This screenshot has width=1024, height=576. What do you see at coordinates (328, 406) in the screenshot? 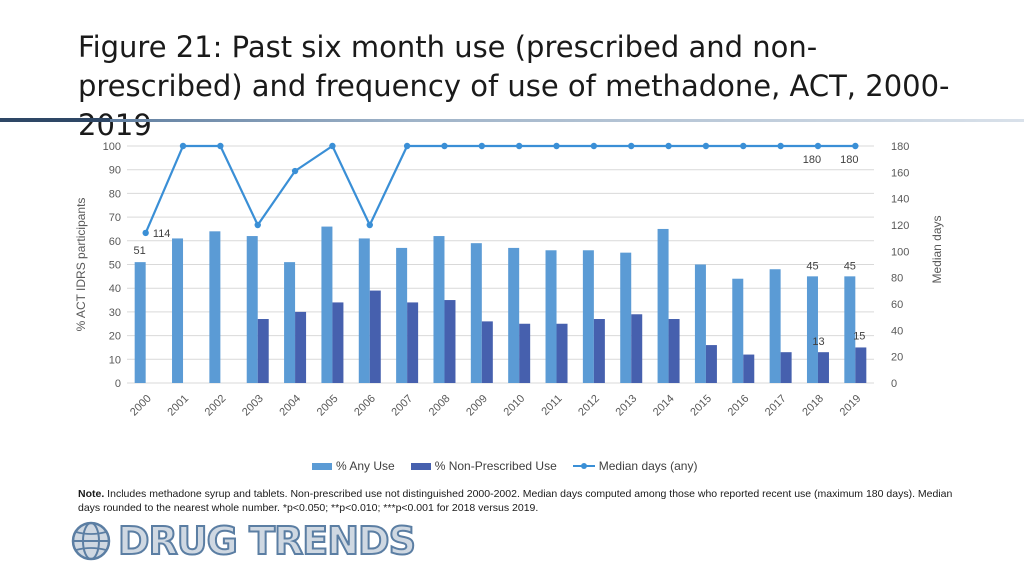
I see `x-tick-label: 2005` at bounding box center [328, 406].